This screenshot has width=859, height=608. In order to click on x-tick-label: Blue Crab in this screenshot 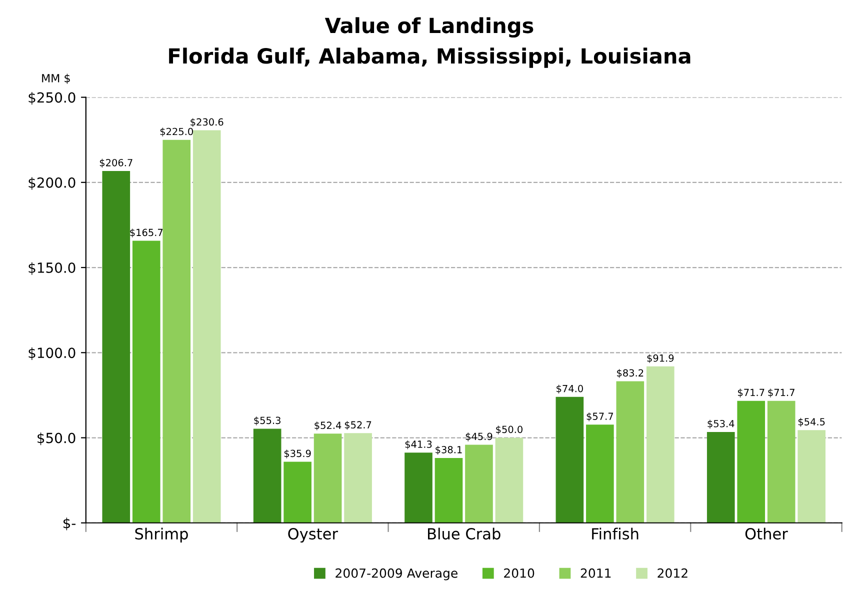, I will do `click(464, 534)`.